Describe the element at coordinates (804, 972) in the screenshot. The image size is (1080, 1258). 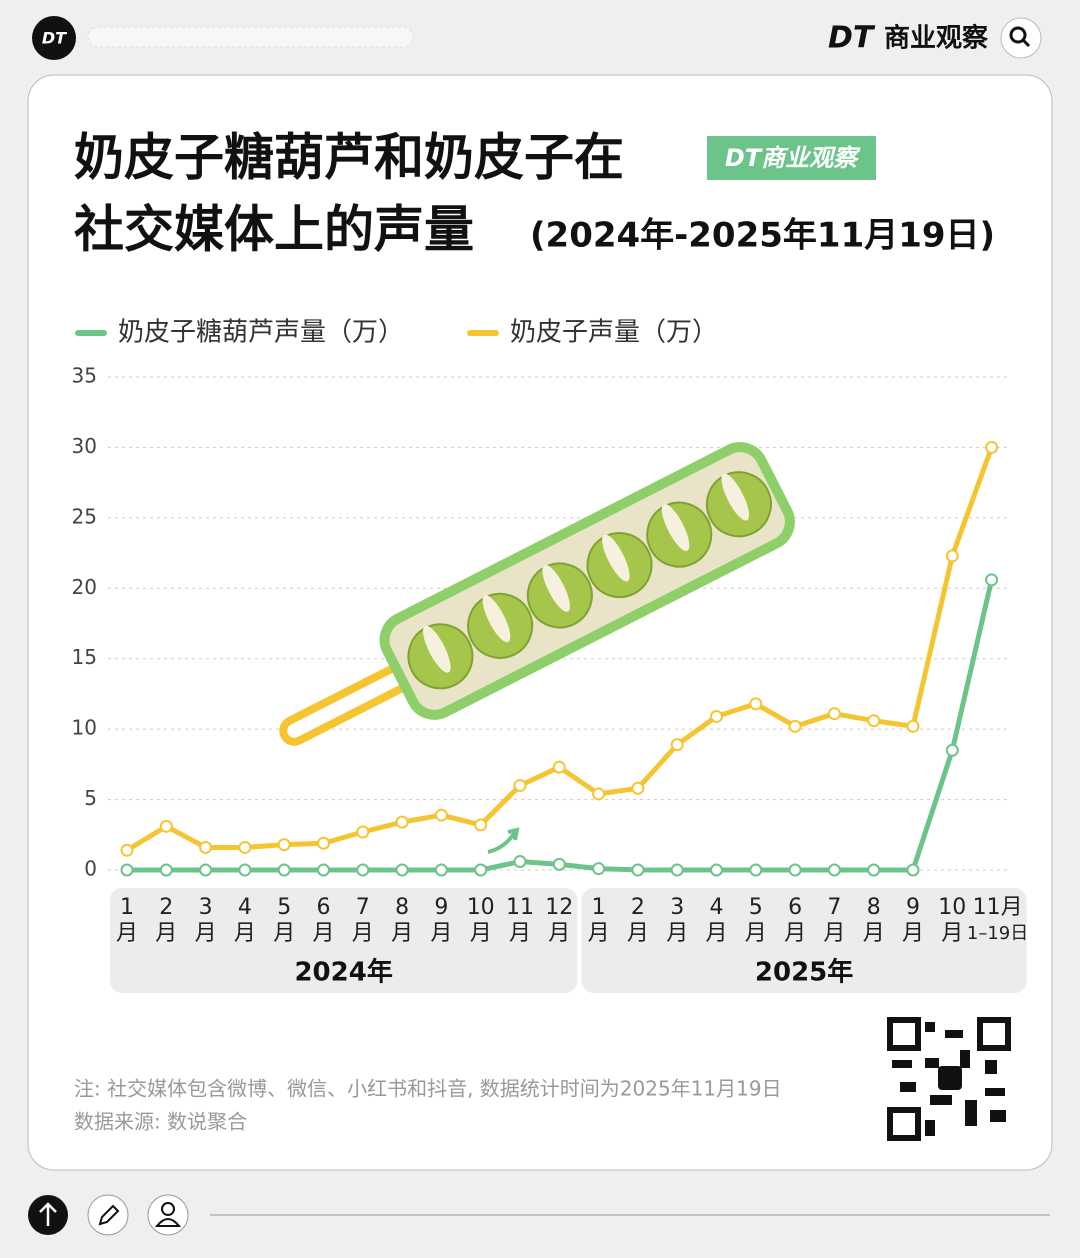
I see `year-label: 2025年` at that location.